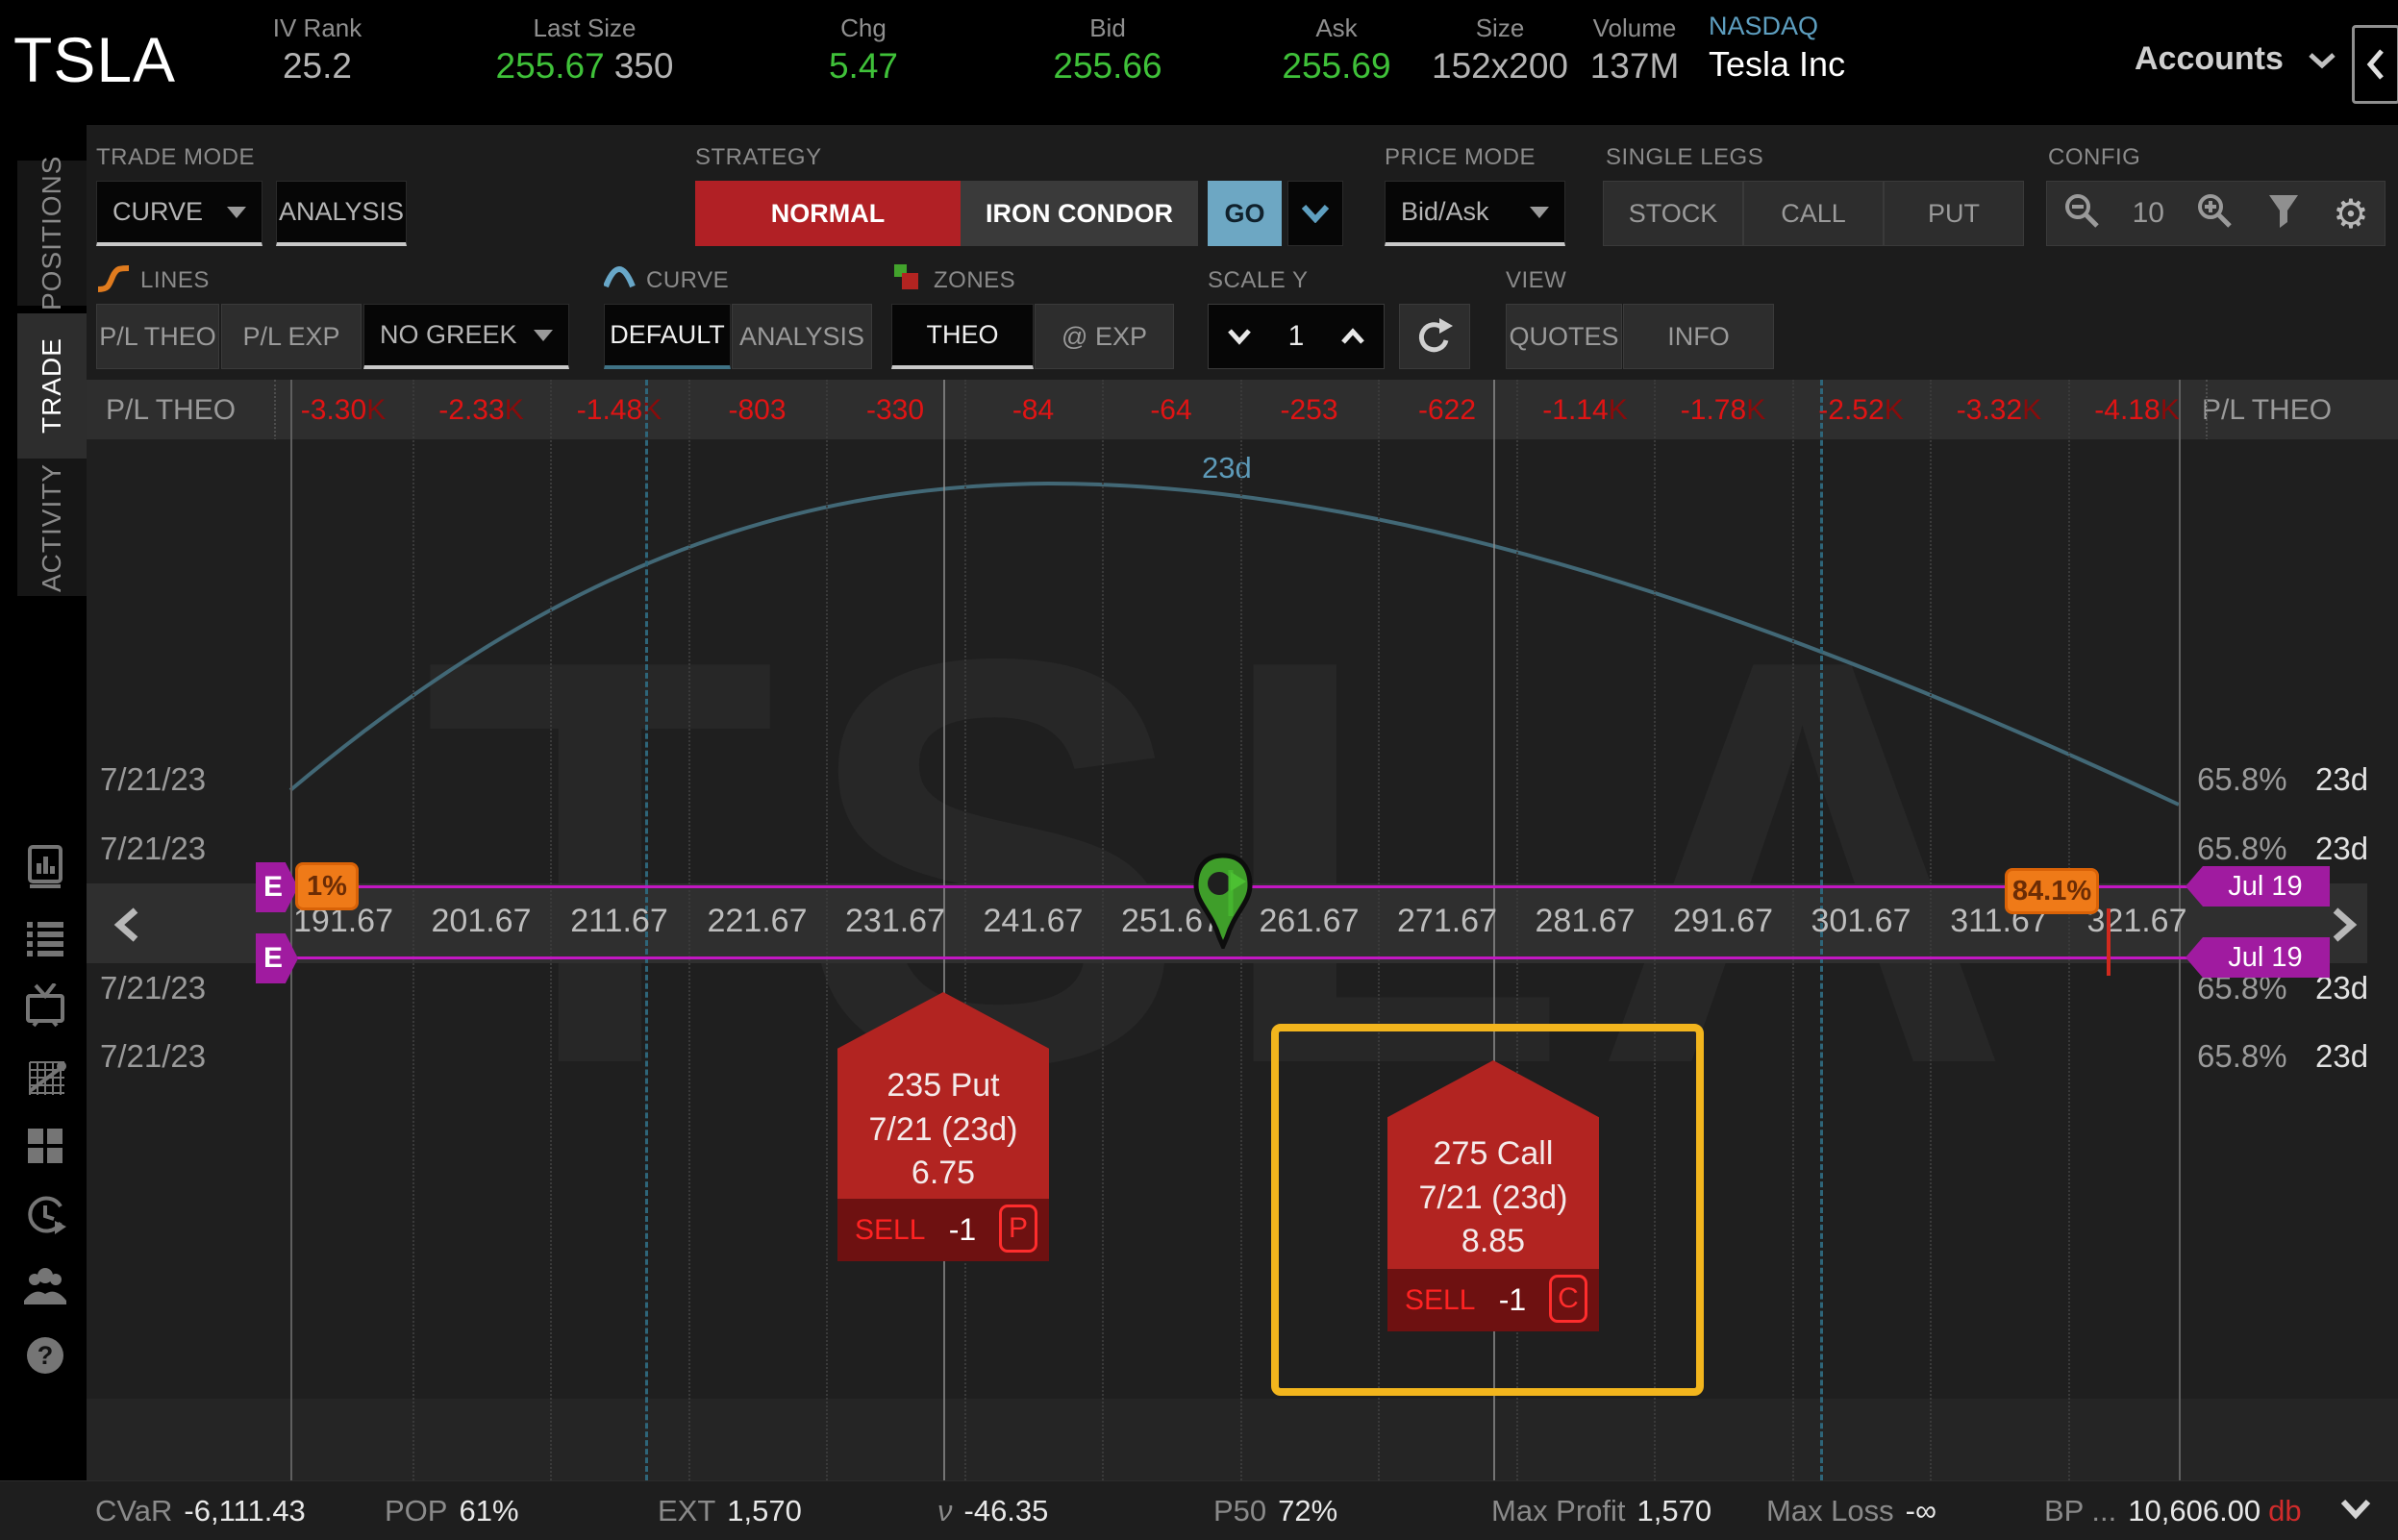  I want to click on view-info-button: INFO, so click(1698, 336).